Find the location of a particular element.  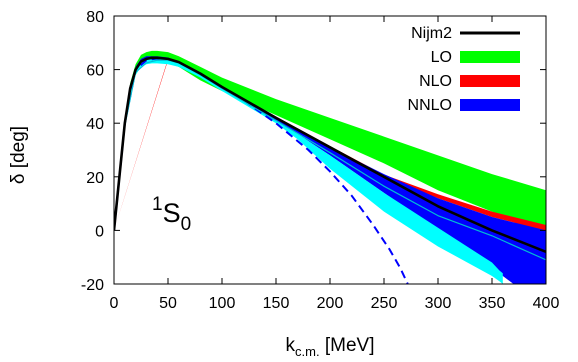

x-axis-label: kc.m. [MeV] is located at coordinates (330, 347).